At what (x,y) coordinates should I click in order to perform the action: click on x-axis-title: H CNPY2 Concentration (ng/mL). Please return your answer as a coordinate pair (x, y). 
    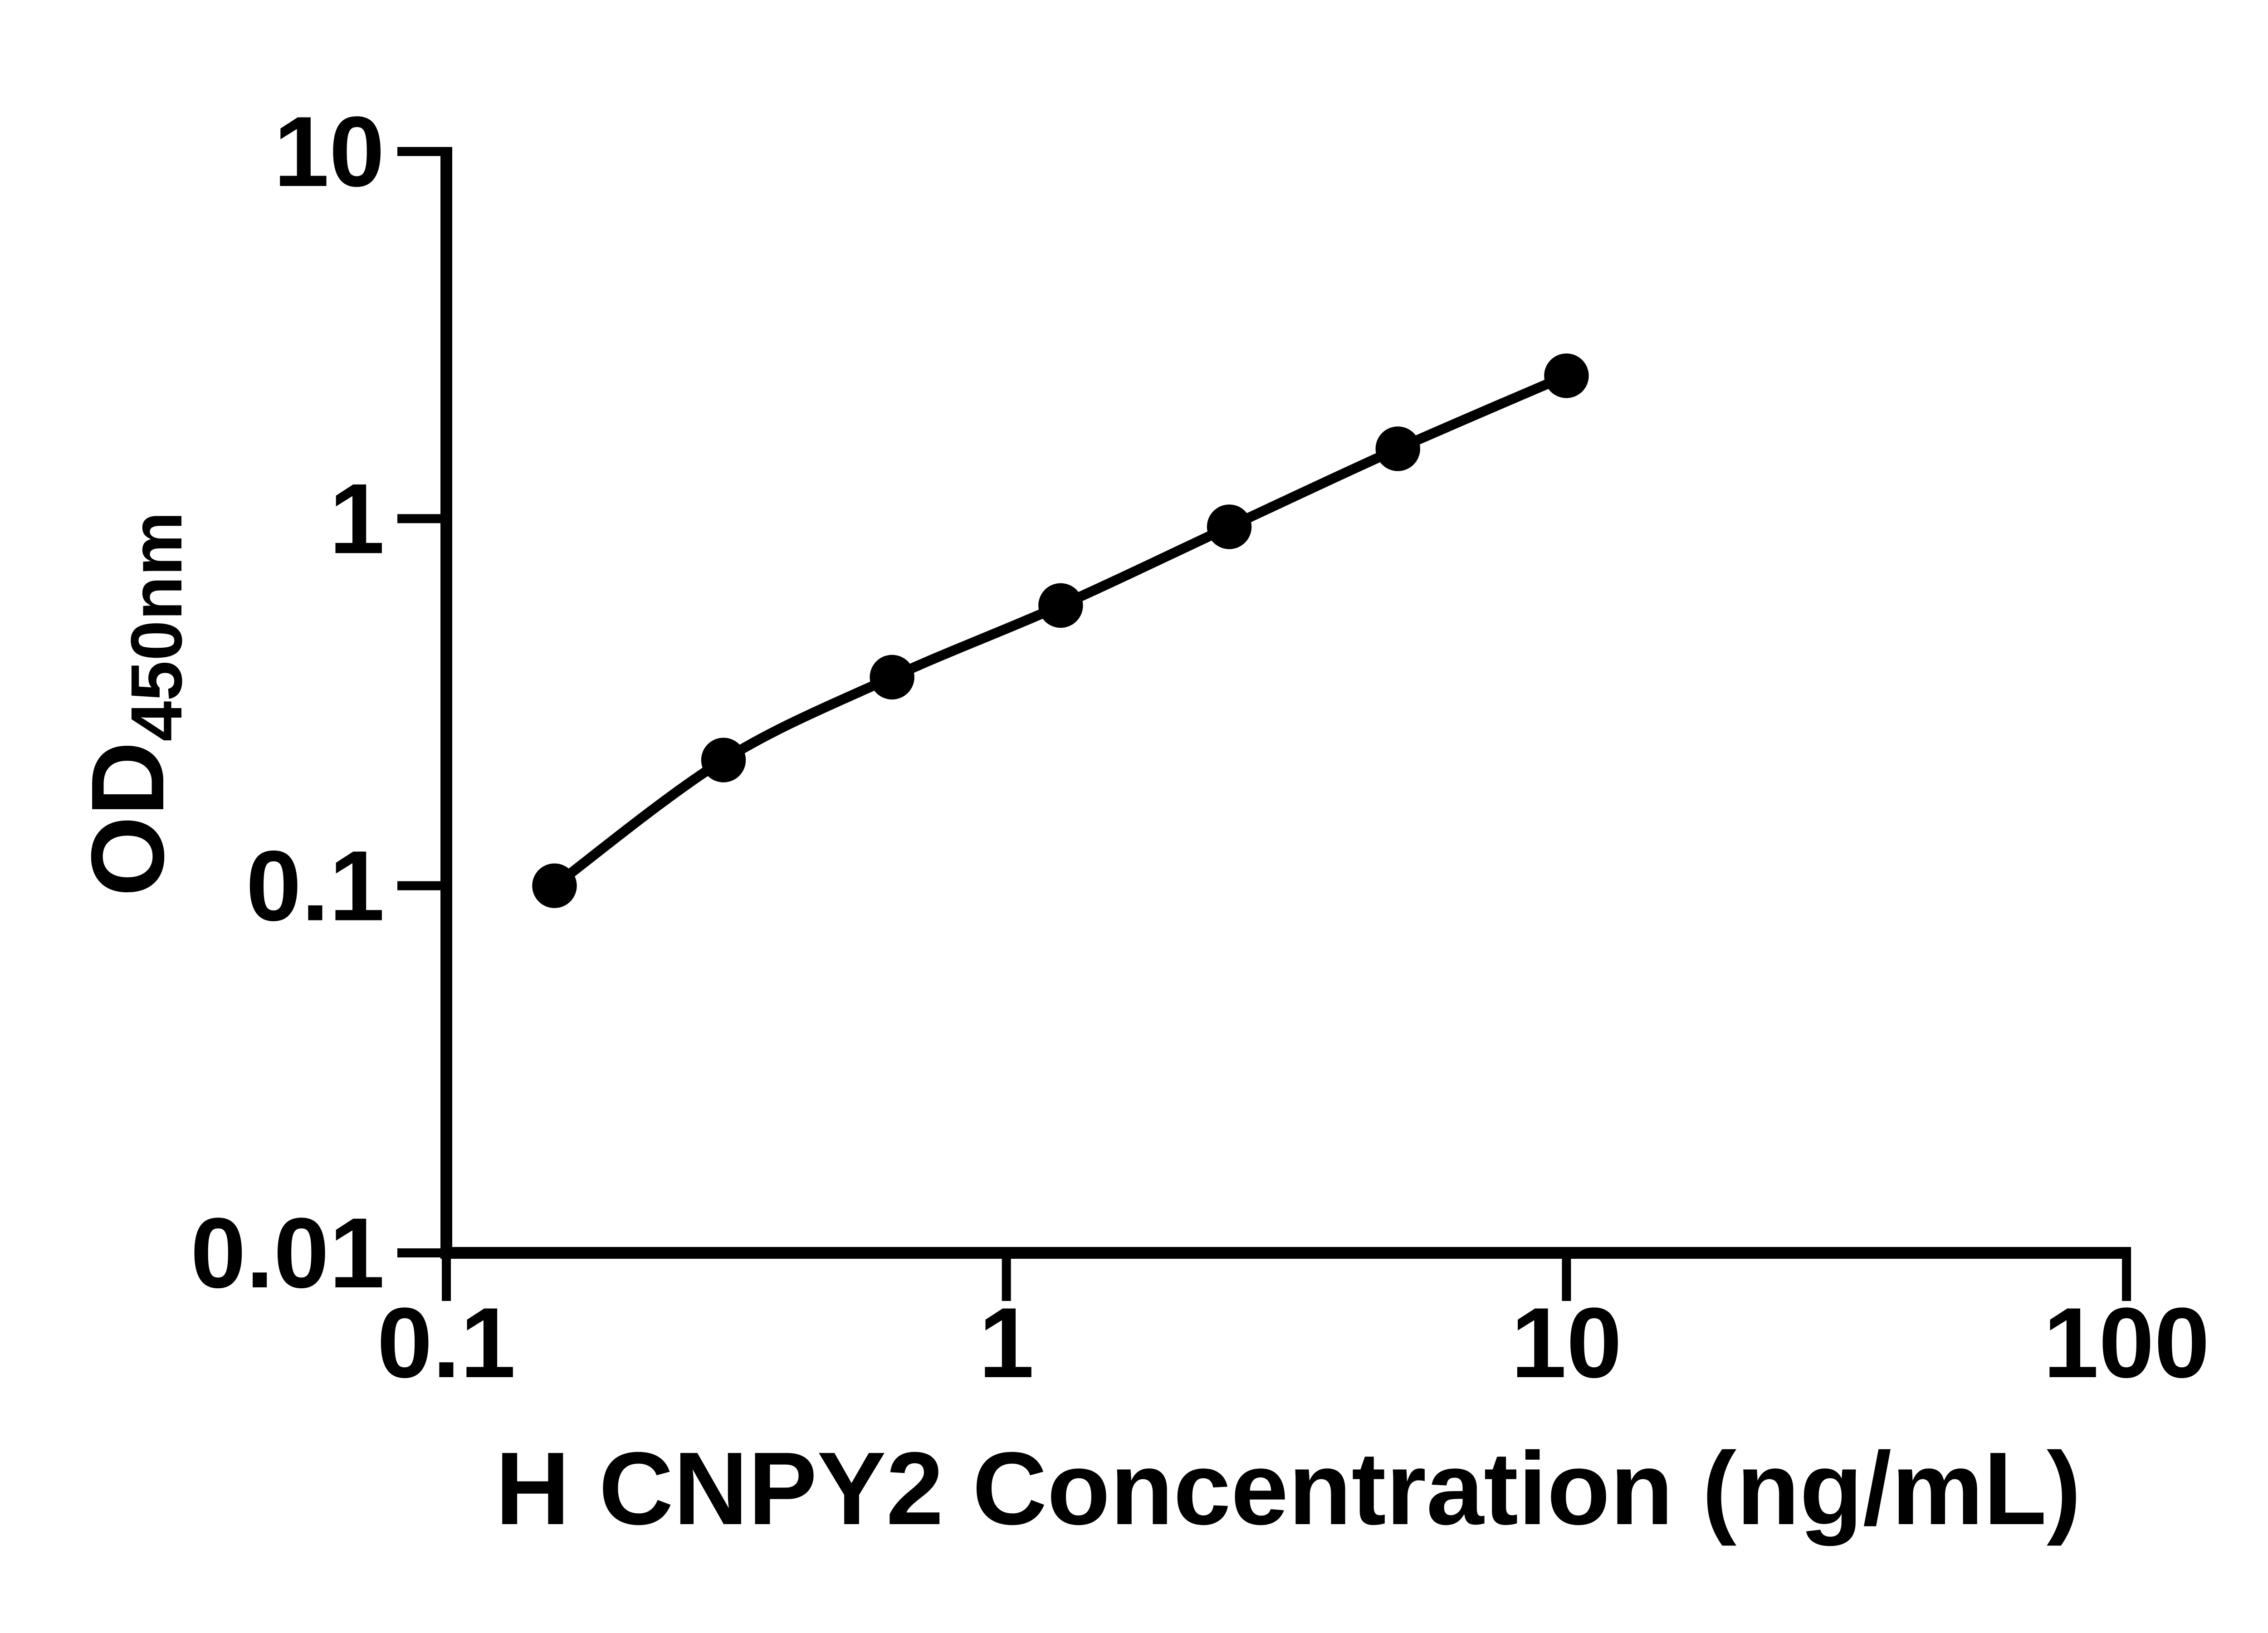
    Looking at the image, I should click on (1288, 1488).